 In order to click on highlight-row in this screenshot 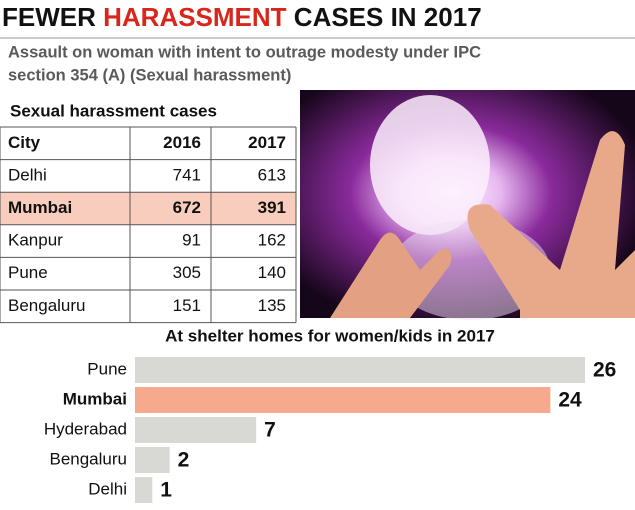, I will do `click(148, 208)`.